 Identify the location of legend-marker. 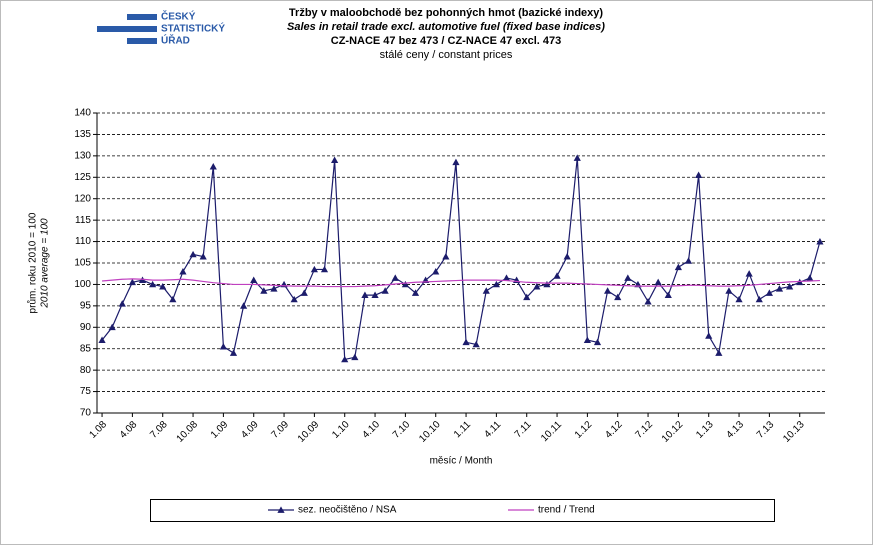
(281, 509).